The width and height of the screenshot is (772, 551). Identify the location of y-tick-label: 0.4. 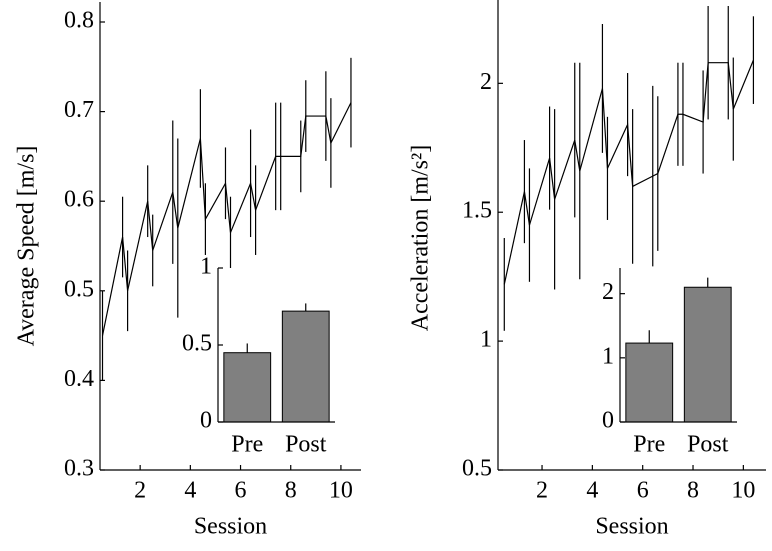
(79, 379).